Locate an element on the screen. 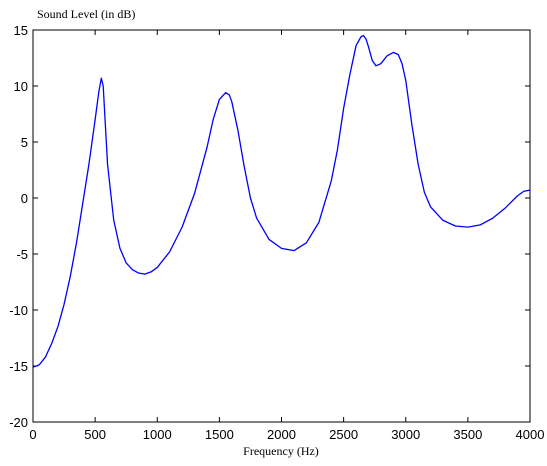 The width and height of the screenshot is (547, 466). x-tick-label: 2500 is located at coordinates (343, 434).